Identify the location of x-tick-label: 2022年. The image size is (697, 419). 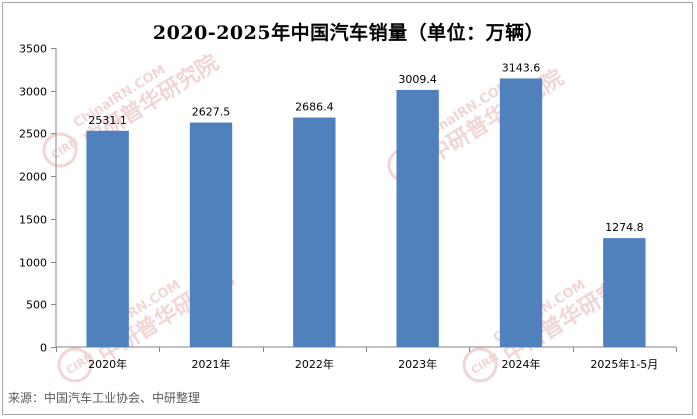
(314, 364).